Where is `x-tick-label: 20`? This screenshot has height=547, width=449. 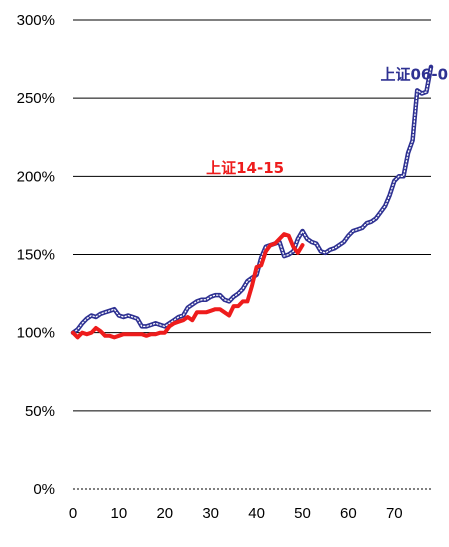
x-tick-label: 20 is located at coordinates (164, 513).